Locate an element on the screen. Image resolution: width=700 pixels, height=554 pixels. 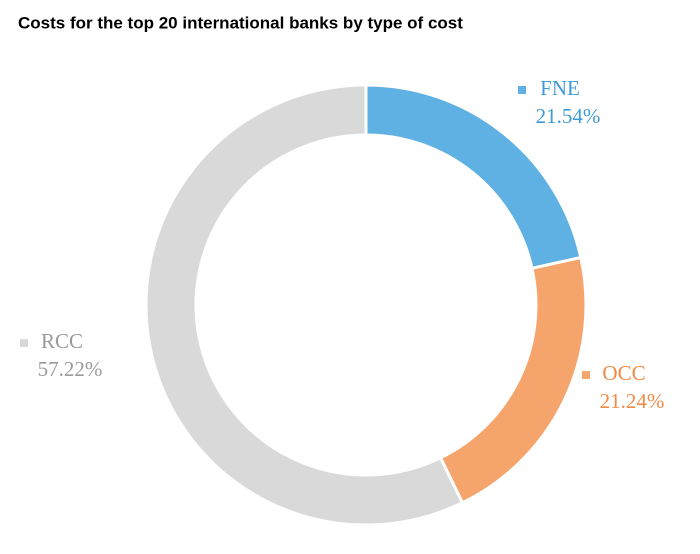
category-label: OCC is located at coordinates (623, 373).